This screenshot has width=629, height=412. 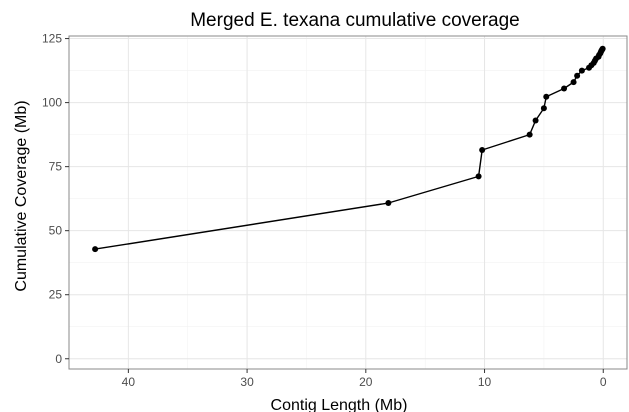 I want to click on y-tick-label: 75, so click(x=56, y=167).